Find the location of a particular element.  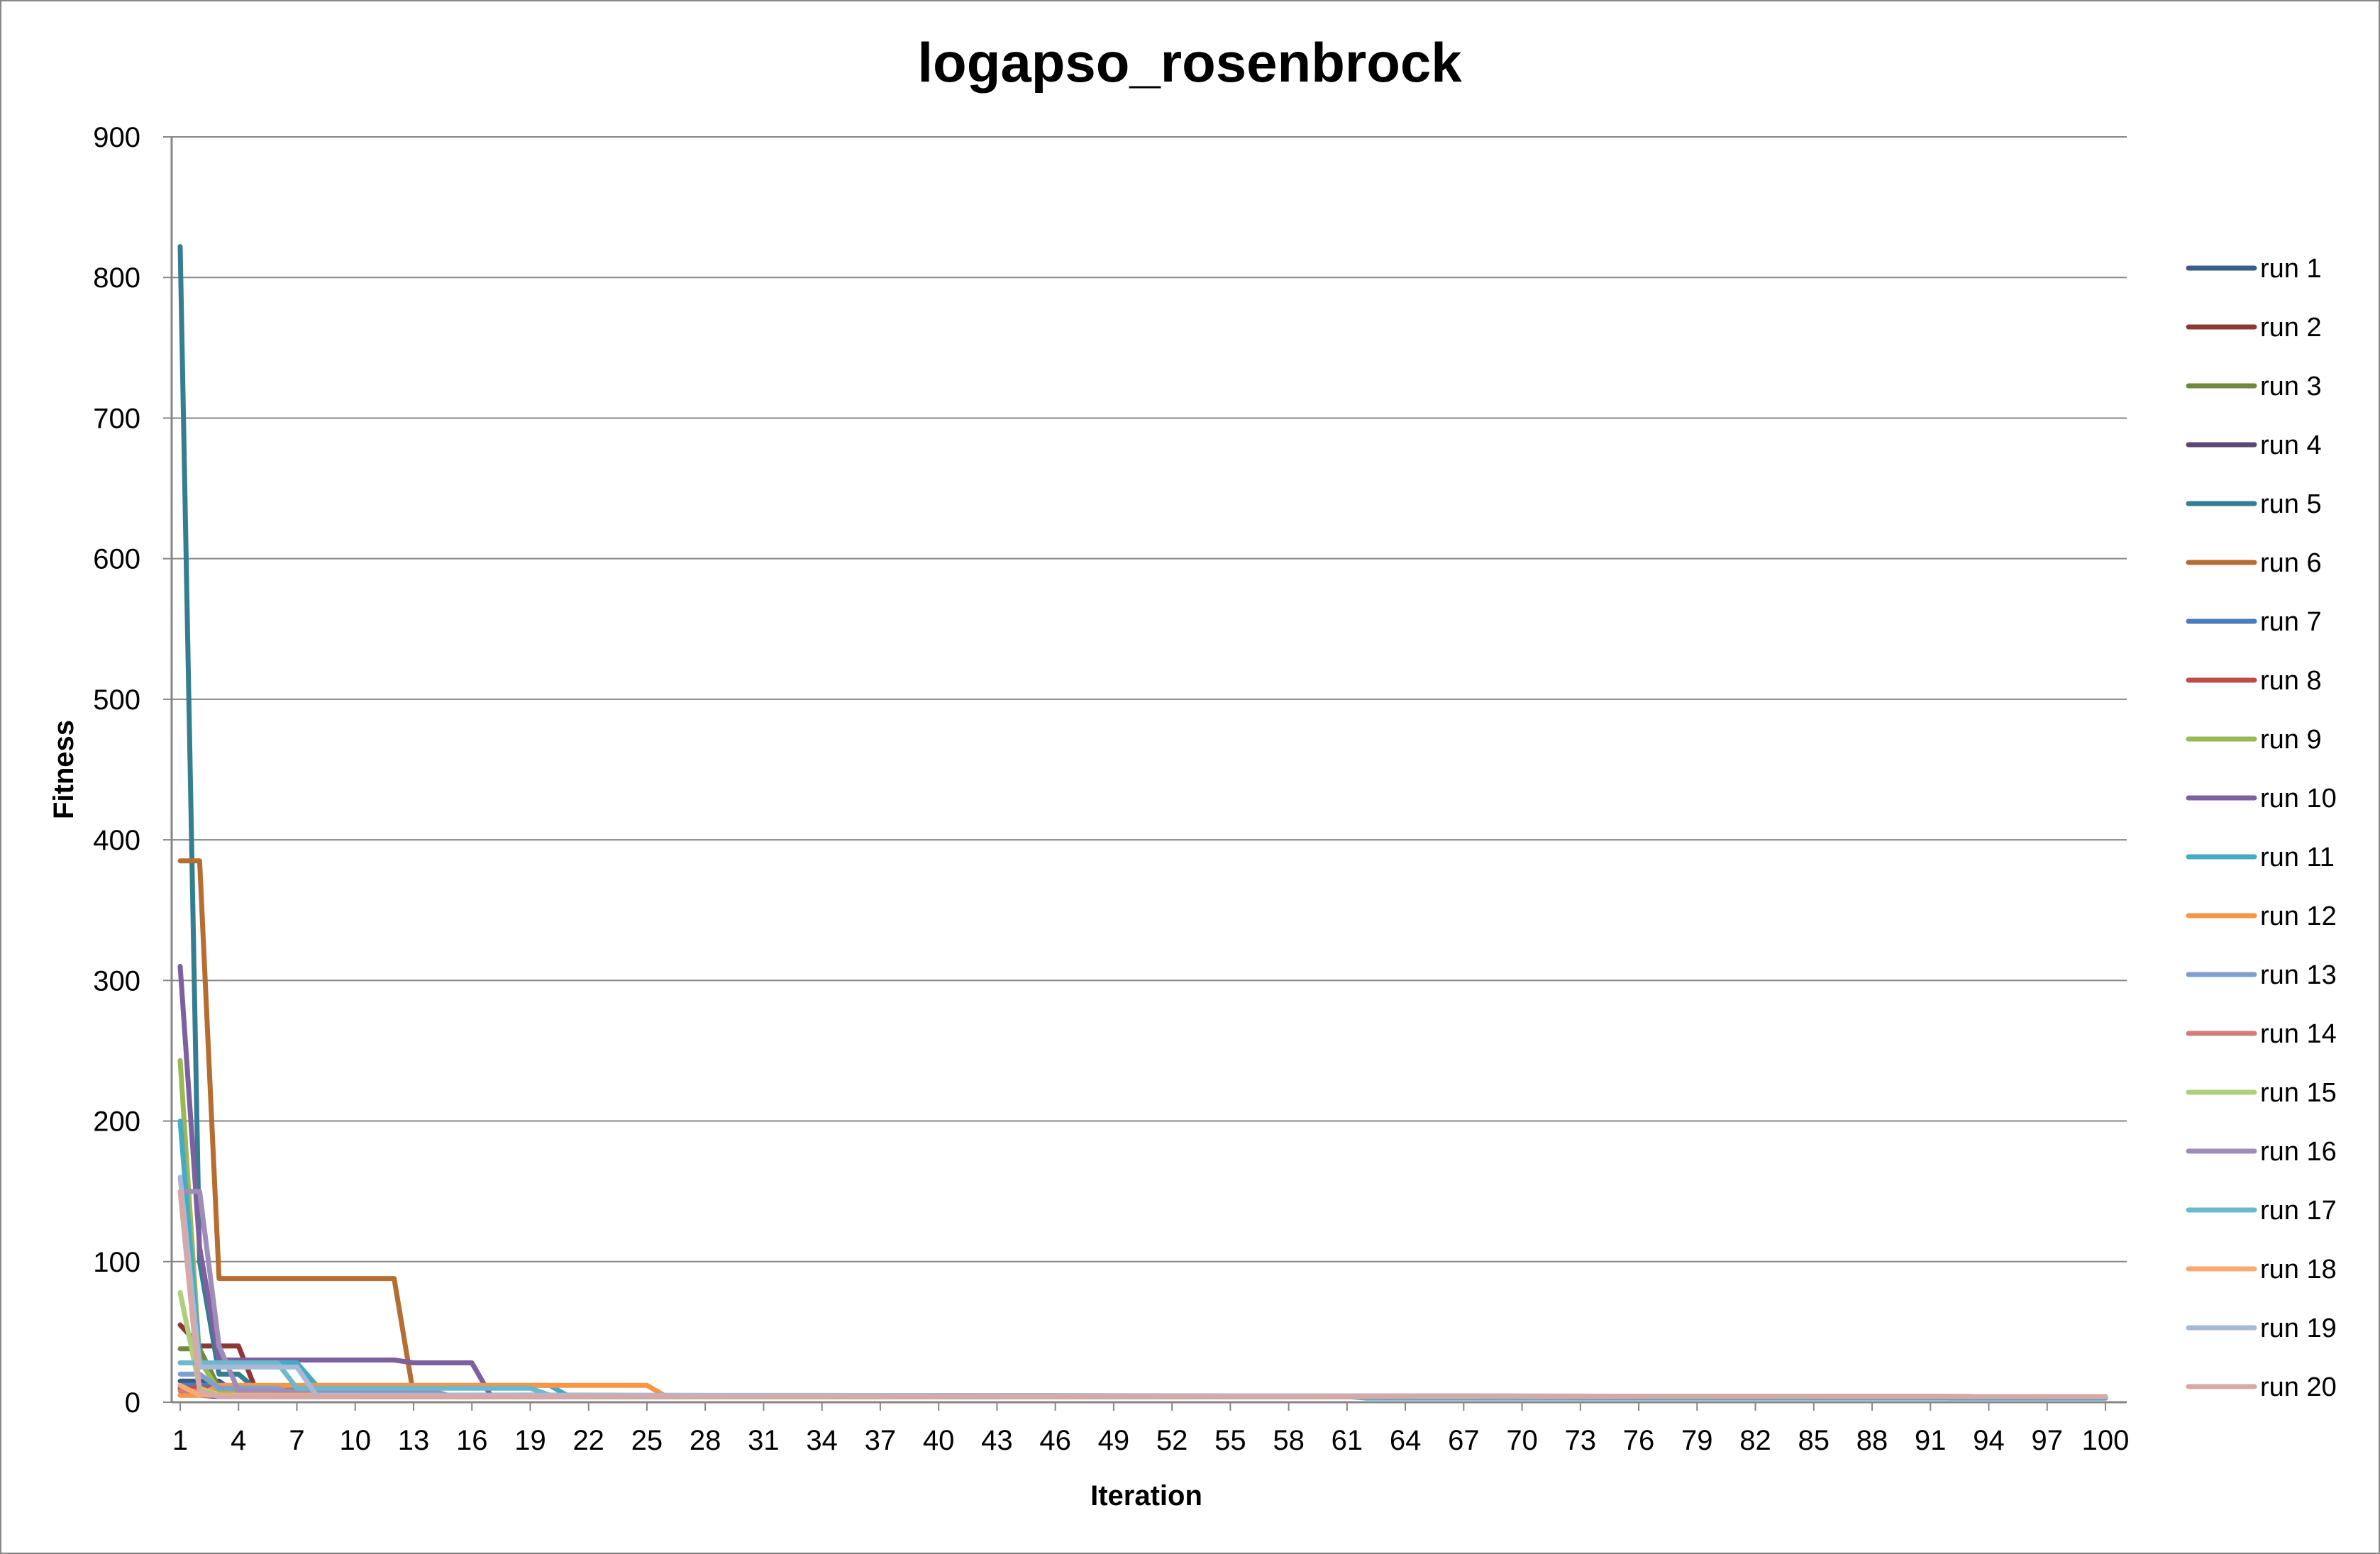

x-tick-label: 43 is located at coordinates (997, 1440).